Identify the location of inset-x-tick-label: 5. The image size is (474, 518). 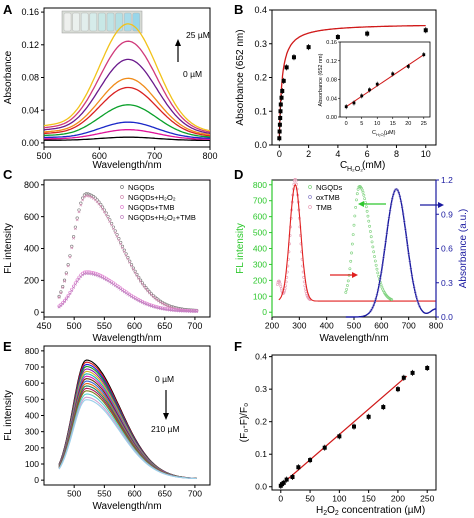
(361, 124).